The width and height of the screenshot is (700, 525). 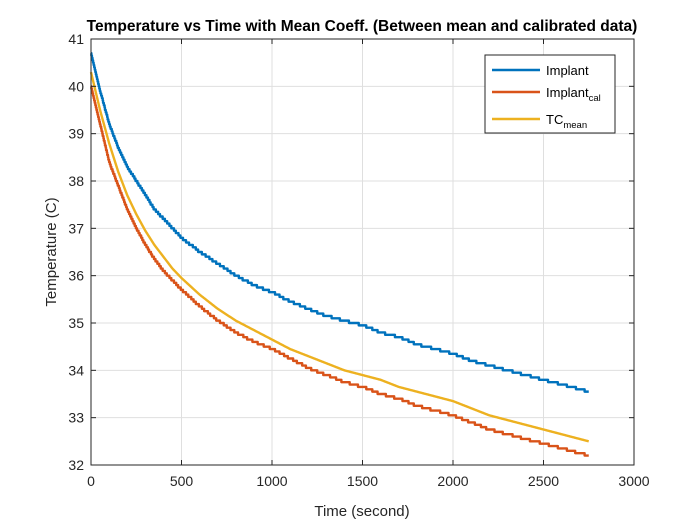 What do you see at coordinates (76, 465) in the screenshot?
I see `y-tick-label: 32` at bounding box center [76, 465].